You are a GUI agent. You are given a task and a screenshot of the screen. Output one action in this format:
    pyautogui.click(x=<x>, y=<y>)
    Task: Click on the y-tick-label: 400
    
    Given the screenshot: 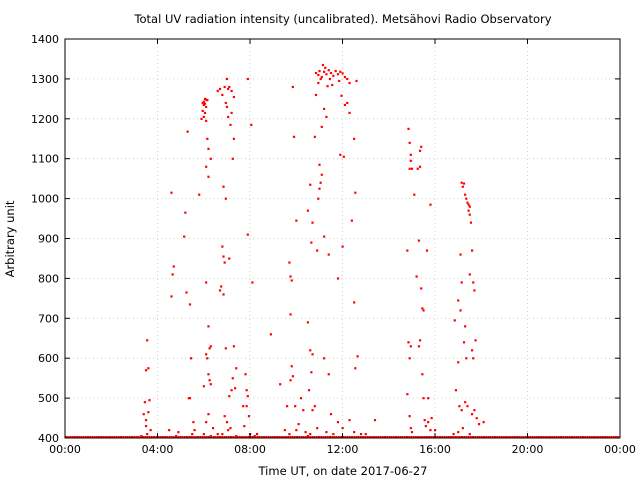 What is the action you would take?
    pyautogui.click(x=48, y=438)
    